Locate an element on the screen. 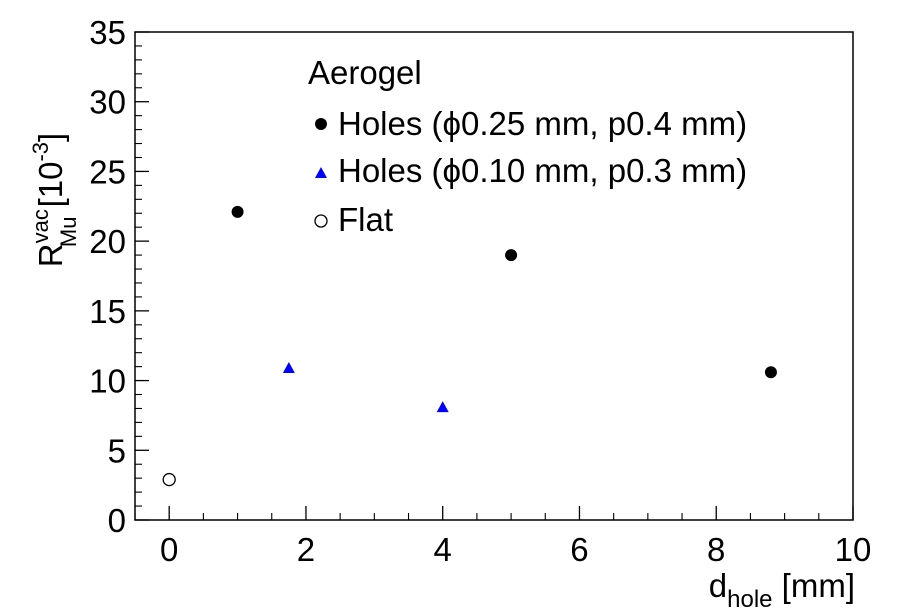 The height and width of the screenshot is (613, 900). y-tick-label: 10 is located at coordinates (107, 381).